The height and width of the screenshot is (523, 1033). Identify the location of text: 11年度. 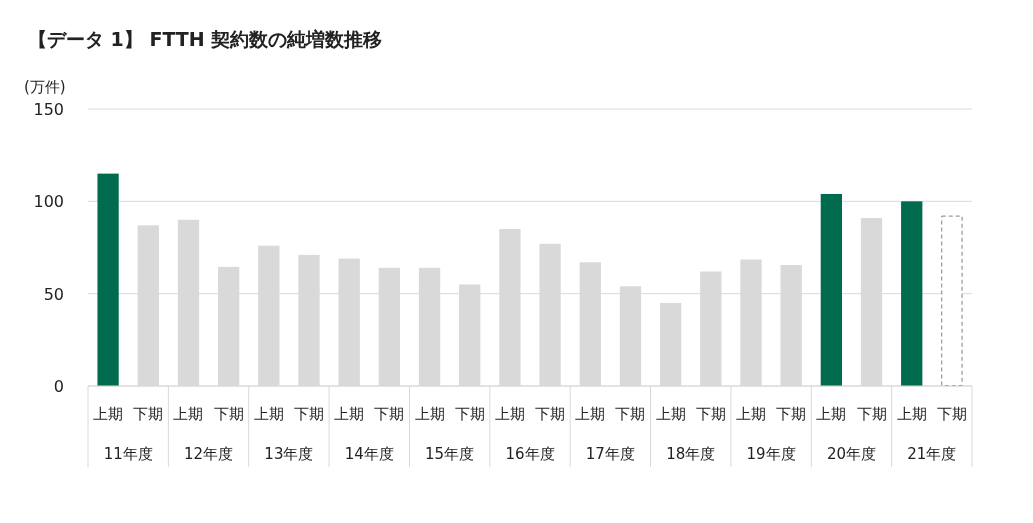
(128, 454).